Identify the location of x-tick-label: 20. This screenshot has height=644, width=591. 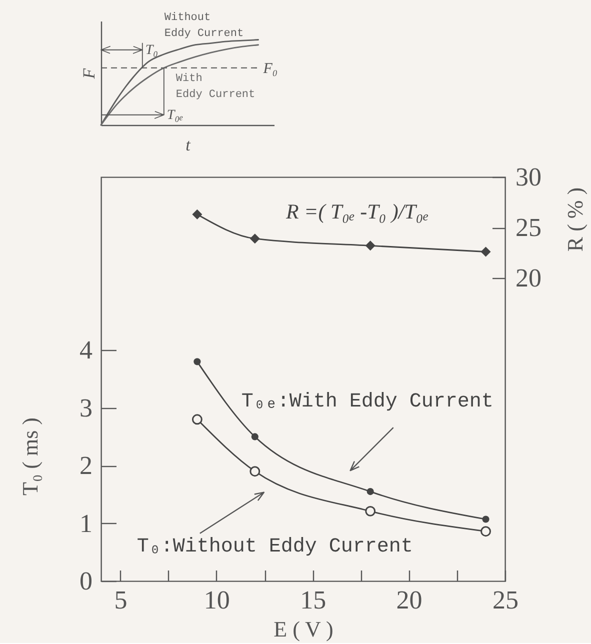
(409, 600).